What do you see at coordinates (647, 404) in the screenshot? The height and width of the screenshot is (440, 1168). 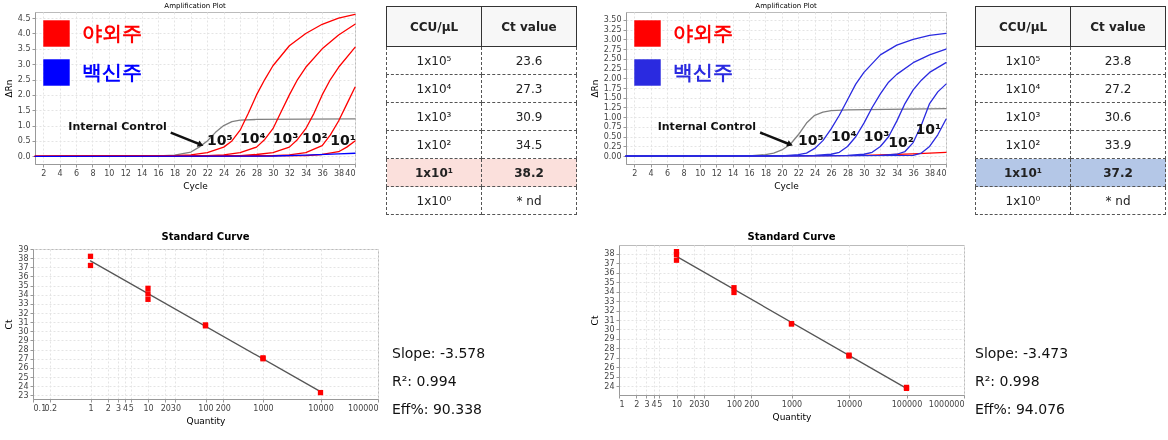 I see `x-tick-label: 3` at bounding box center [647, 404].